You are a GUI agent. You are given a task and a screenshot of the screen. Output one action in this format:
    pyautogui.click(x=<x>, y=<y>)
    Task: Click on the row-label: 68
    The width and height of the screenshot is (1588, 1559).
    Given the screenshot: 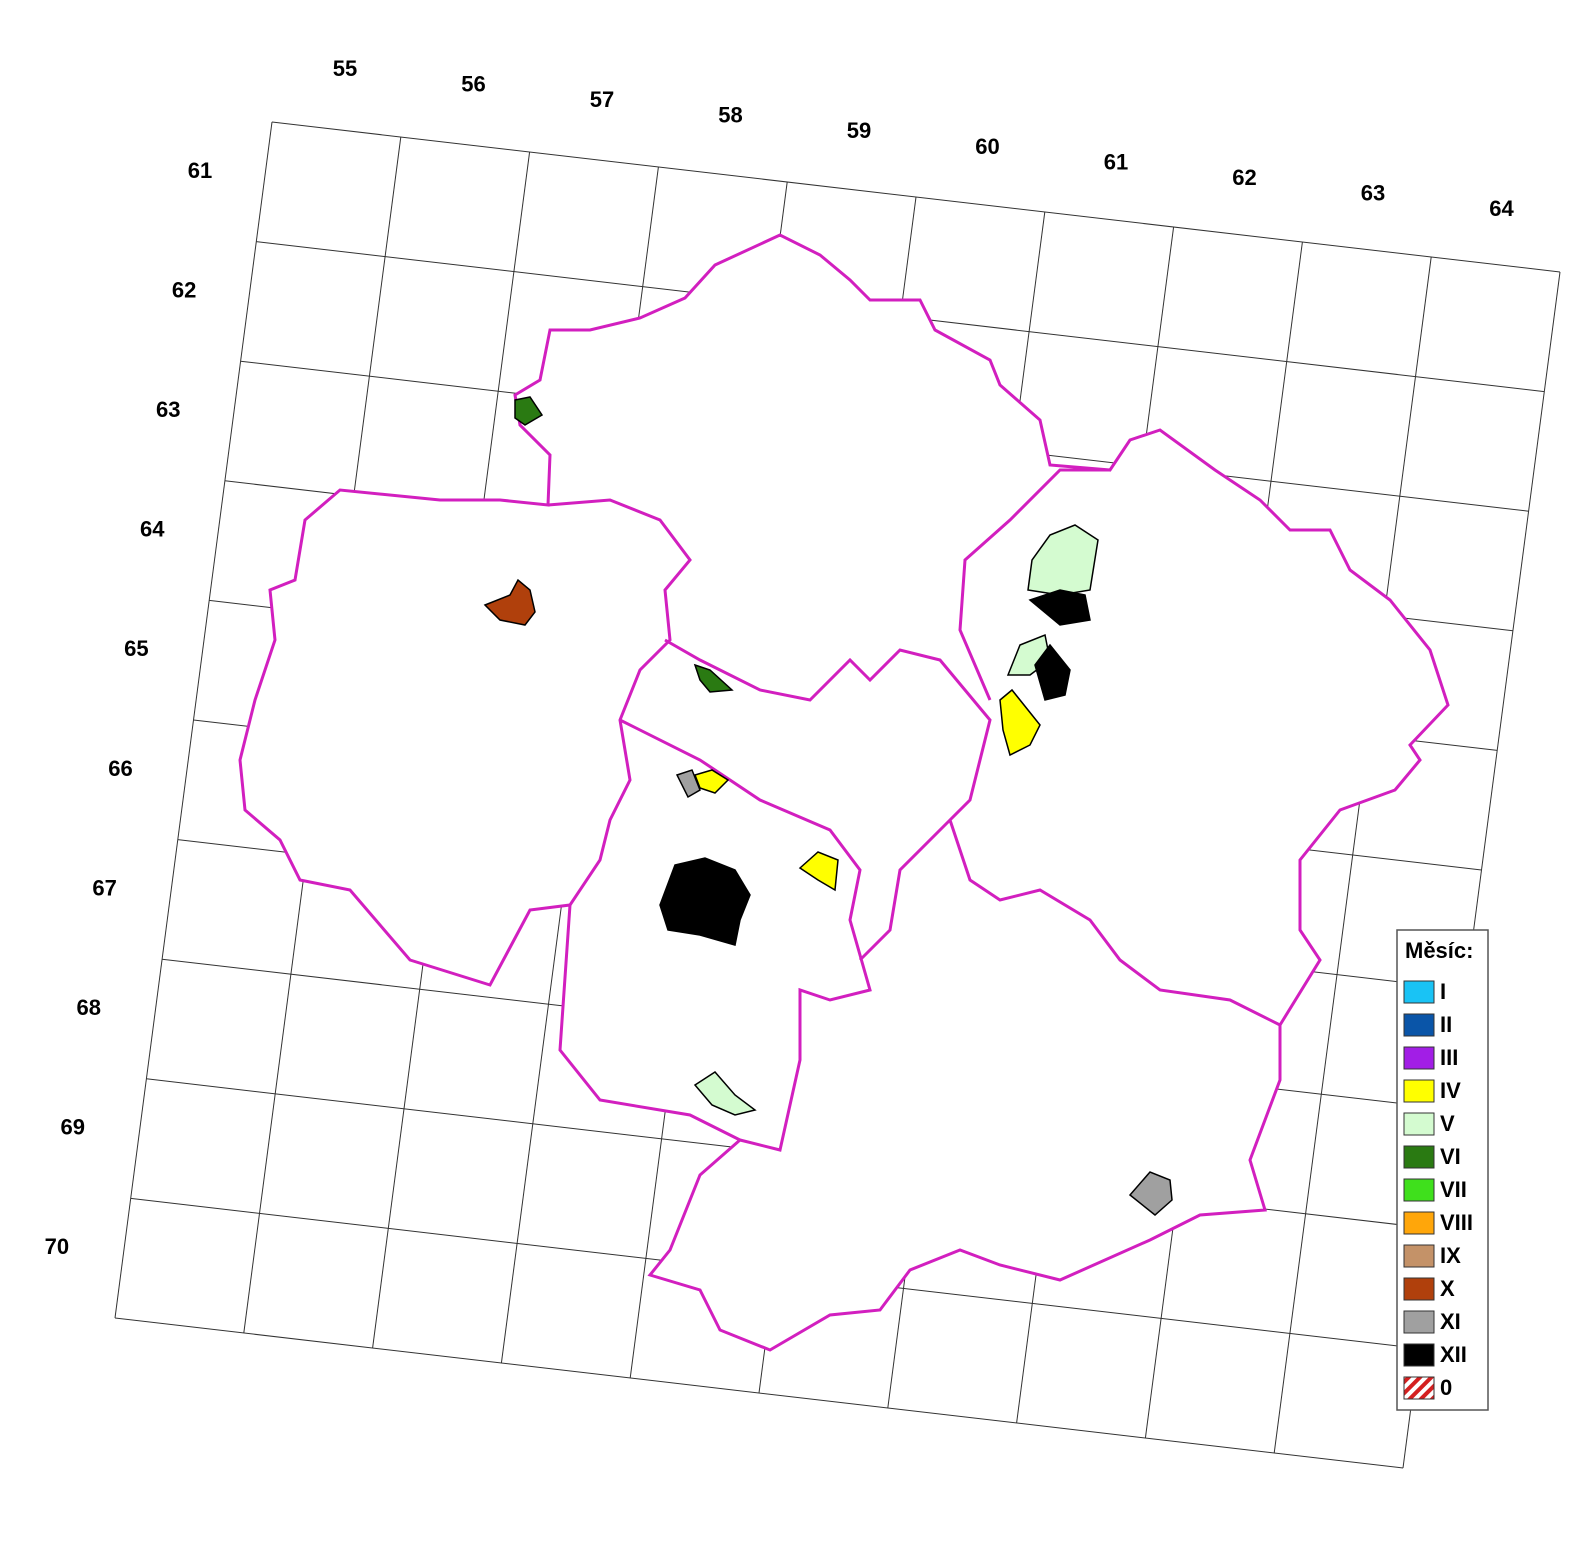 What is the action you would take?
    pyautogui.click(x=88, y=1007)
    